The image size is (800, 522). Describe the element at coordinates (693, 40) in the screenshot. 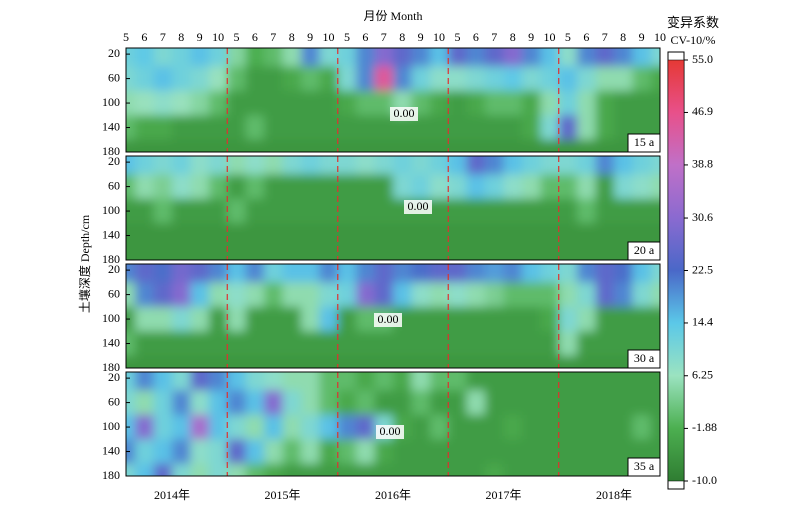

I see `colorbar-unit: CV-10/%` at that location.